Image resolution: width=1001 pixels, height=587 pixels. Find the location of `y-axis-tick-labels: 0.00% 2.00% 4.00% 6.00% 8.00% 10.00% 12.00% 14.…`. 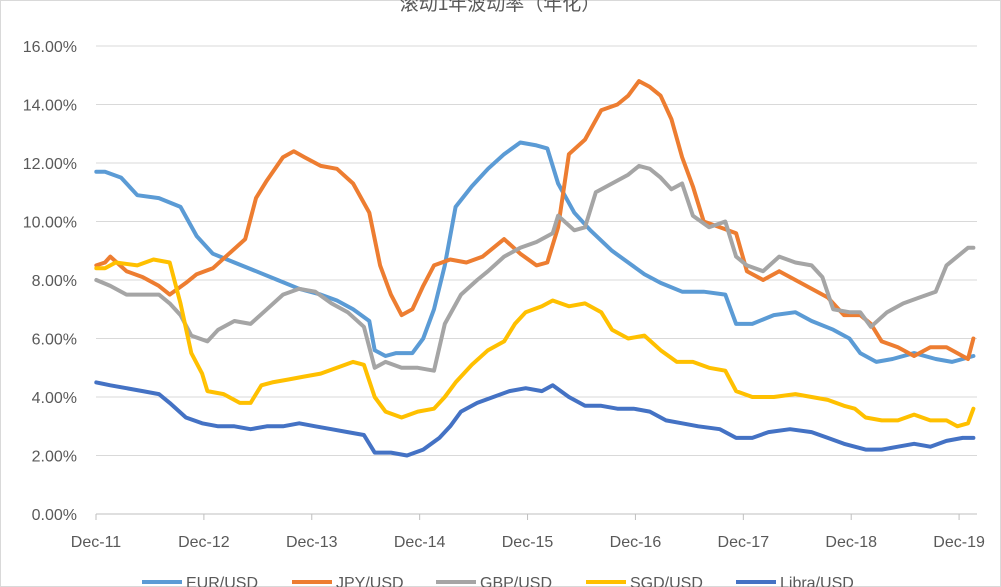

y-axis-tick-labels: 0.00% 2.00% 4.00% 6.00% 8.00% 10.00% 12.00% 14.… is located at coordinates (50, 281).